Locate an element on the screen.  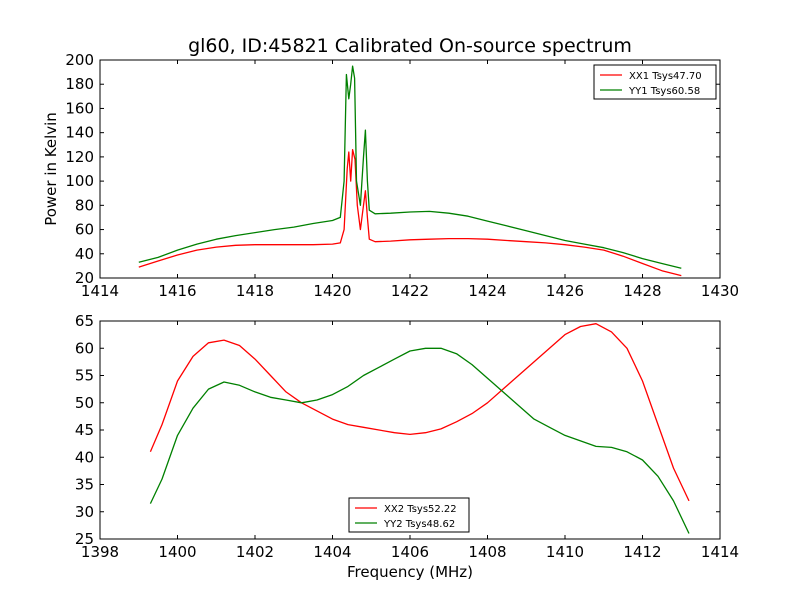
x-tick-label: 1402 is located at coordinates (255, 552).